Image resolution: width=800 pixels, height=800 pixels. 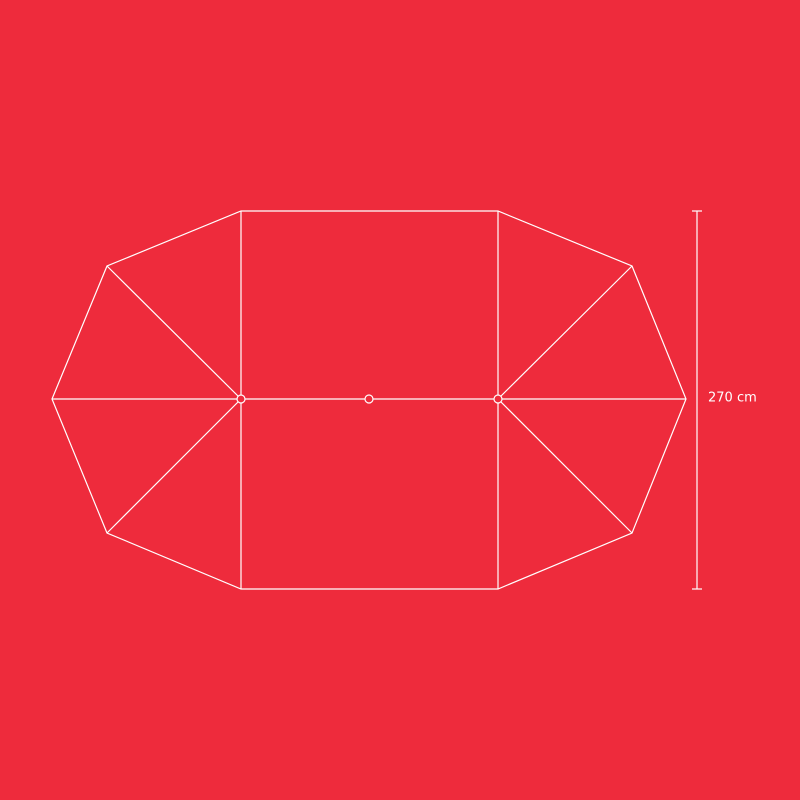 What do you see at coordinates (732, 398) in the screenshot?
I see `dimension-label: 270 cm` at bounding box center [732, 398].